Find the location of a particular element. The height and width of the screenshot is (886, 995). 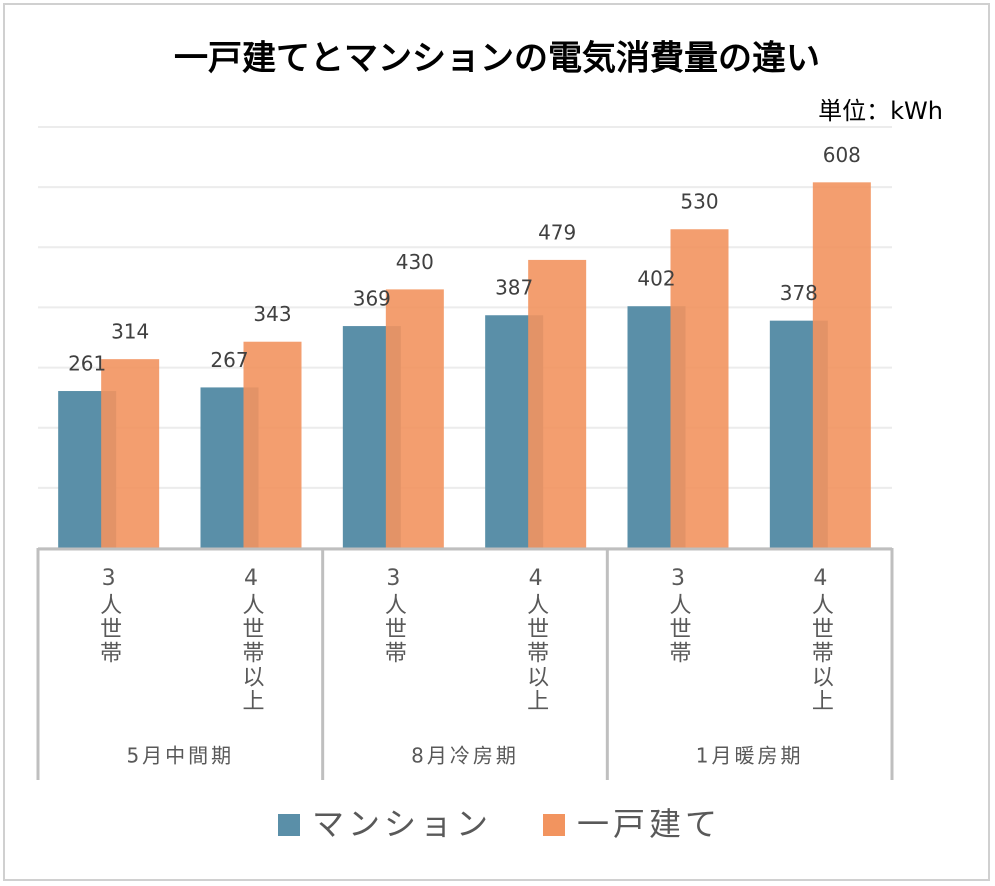

value-label: 430 is located at coordinates (415, 262).